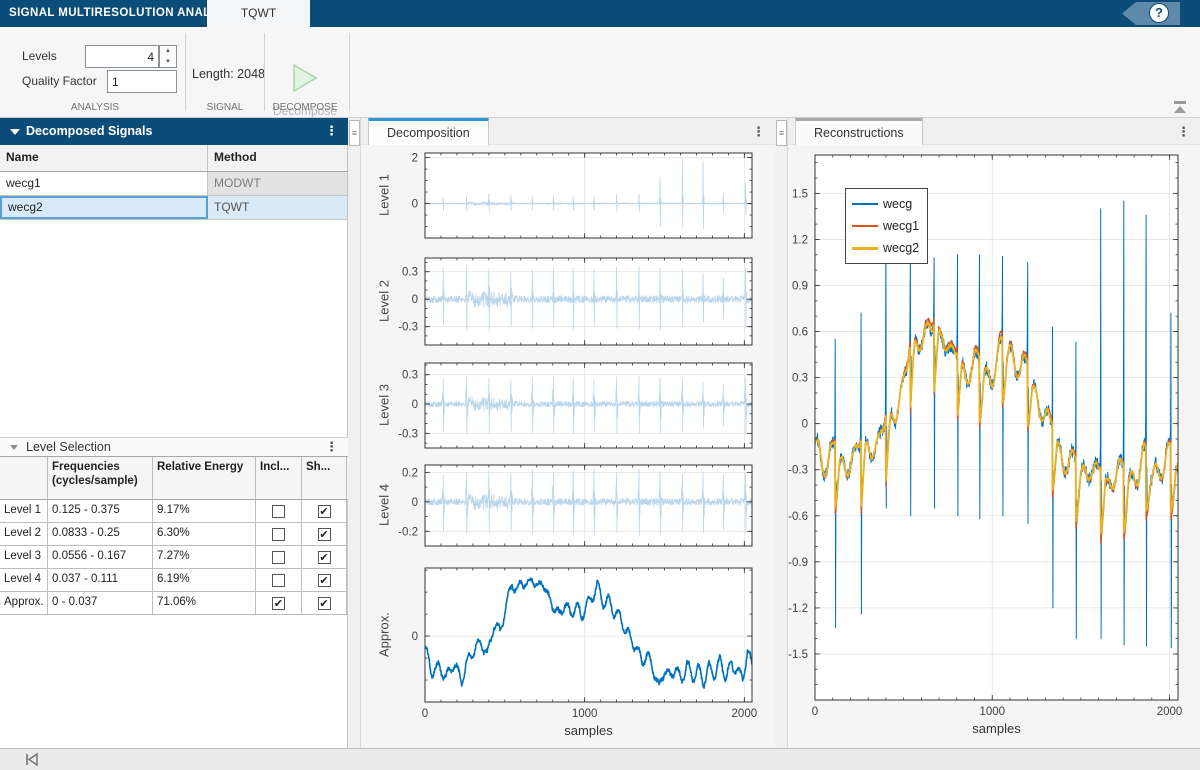 The image size is (1200, 770). Describe the element at coordinates (425, 714) in the screenshot. I see `x-tick-label: 0` at that location.